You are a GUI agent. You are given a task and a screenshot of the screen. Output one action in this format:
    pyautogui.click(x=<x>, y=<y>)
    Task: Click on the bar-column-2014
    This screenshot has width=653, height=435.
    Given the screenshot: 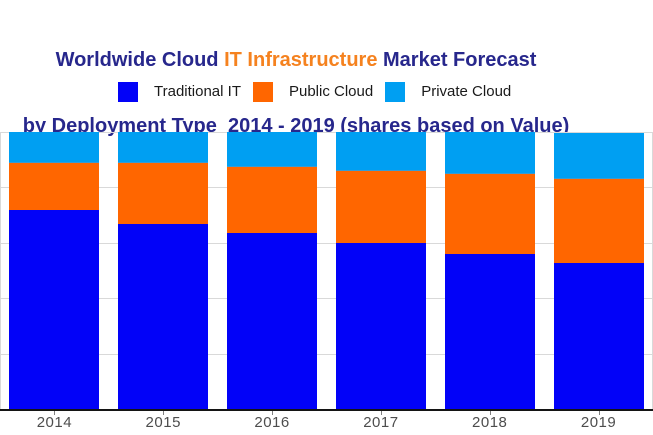 What is the action you would take?
    pyautogui.click(x=54, y=271)
    